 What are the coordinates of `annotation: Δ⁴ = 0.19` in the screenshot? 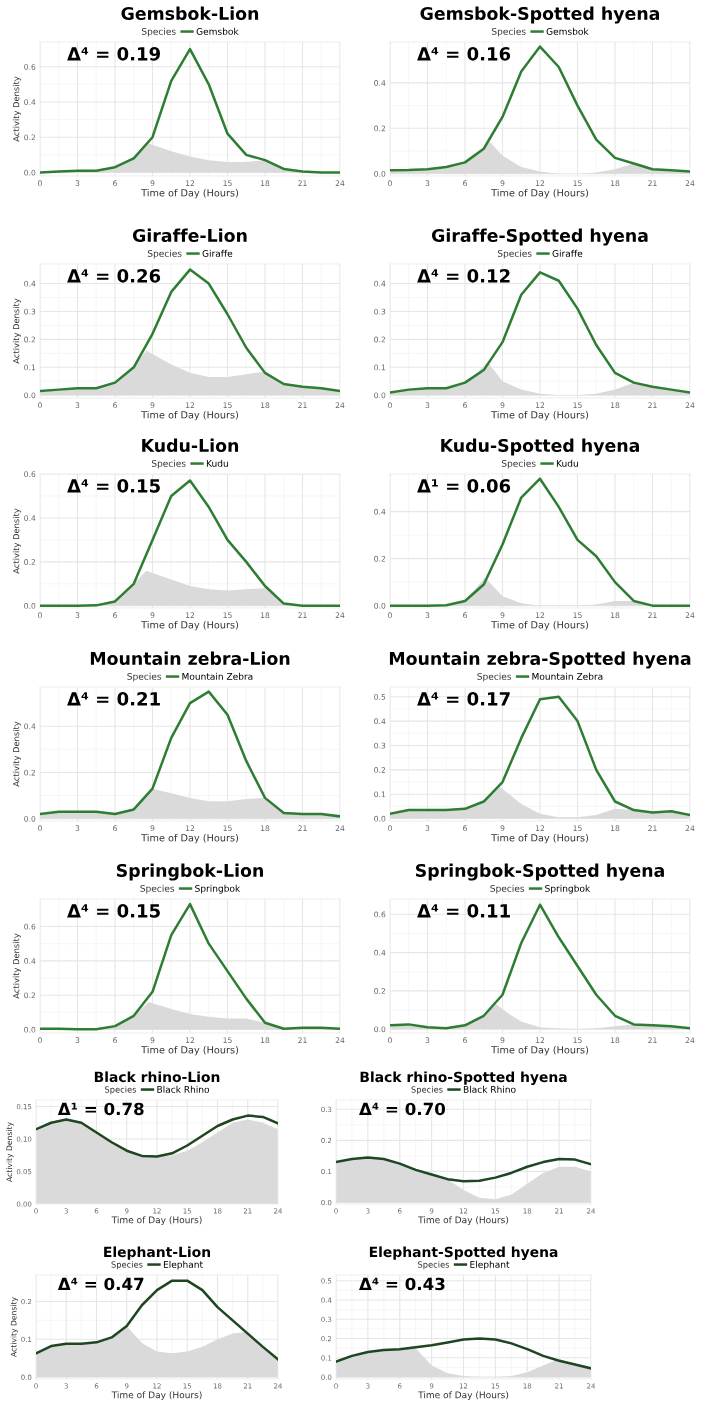 It's located at (113, 53).